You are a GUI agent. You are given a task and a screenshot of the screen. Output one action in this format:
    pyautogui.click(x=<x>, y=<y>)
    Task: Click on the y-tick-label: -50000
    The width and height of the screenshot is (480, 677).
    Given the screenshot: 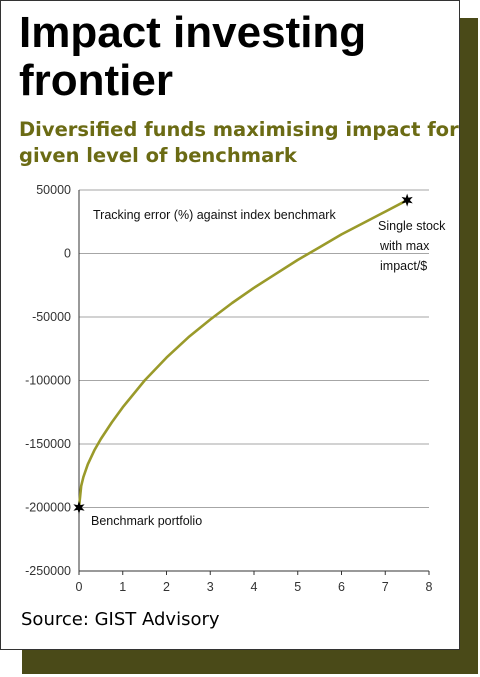 What is the action you would take?
    pyautogui.click(x=51, y=317)
    